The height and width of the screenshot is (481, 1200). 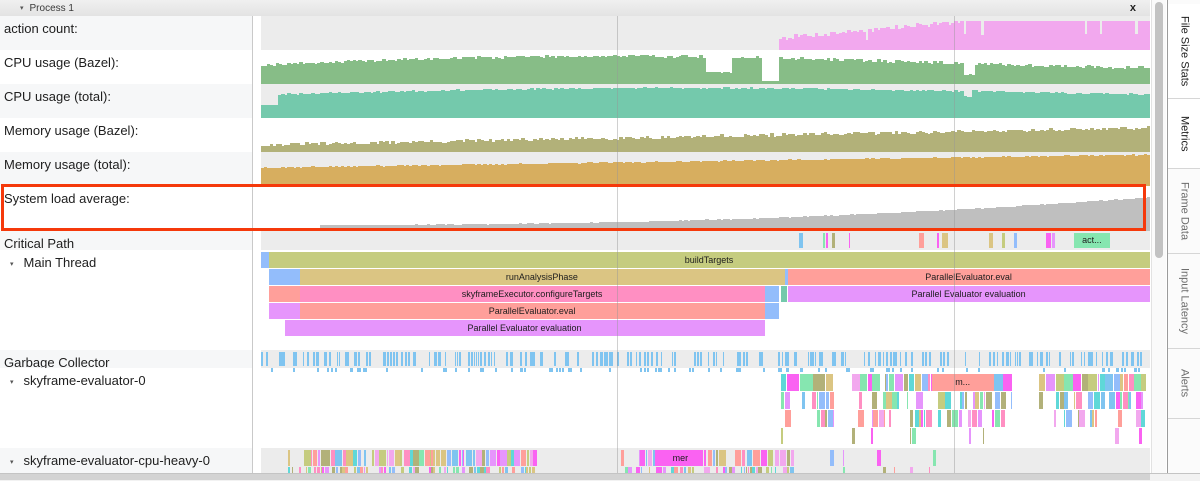 I want to click on right-tab-alerts: Alerts, so click(x=1184, y=384).